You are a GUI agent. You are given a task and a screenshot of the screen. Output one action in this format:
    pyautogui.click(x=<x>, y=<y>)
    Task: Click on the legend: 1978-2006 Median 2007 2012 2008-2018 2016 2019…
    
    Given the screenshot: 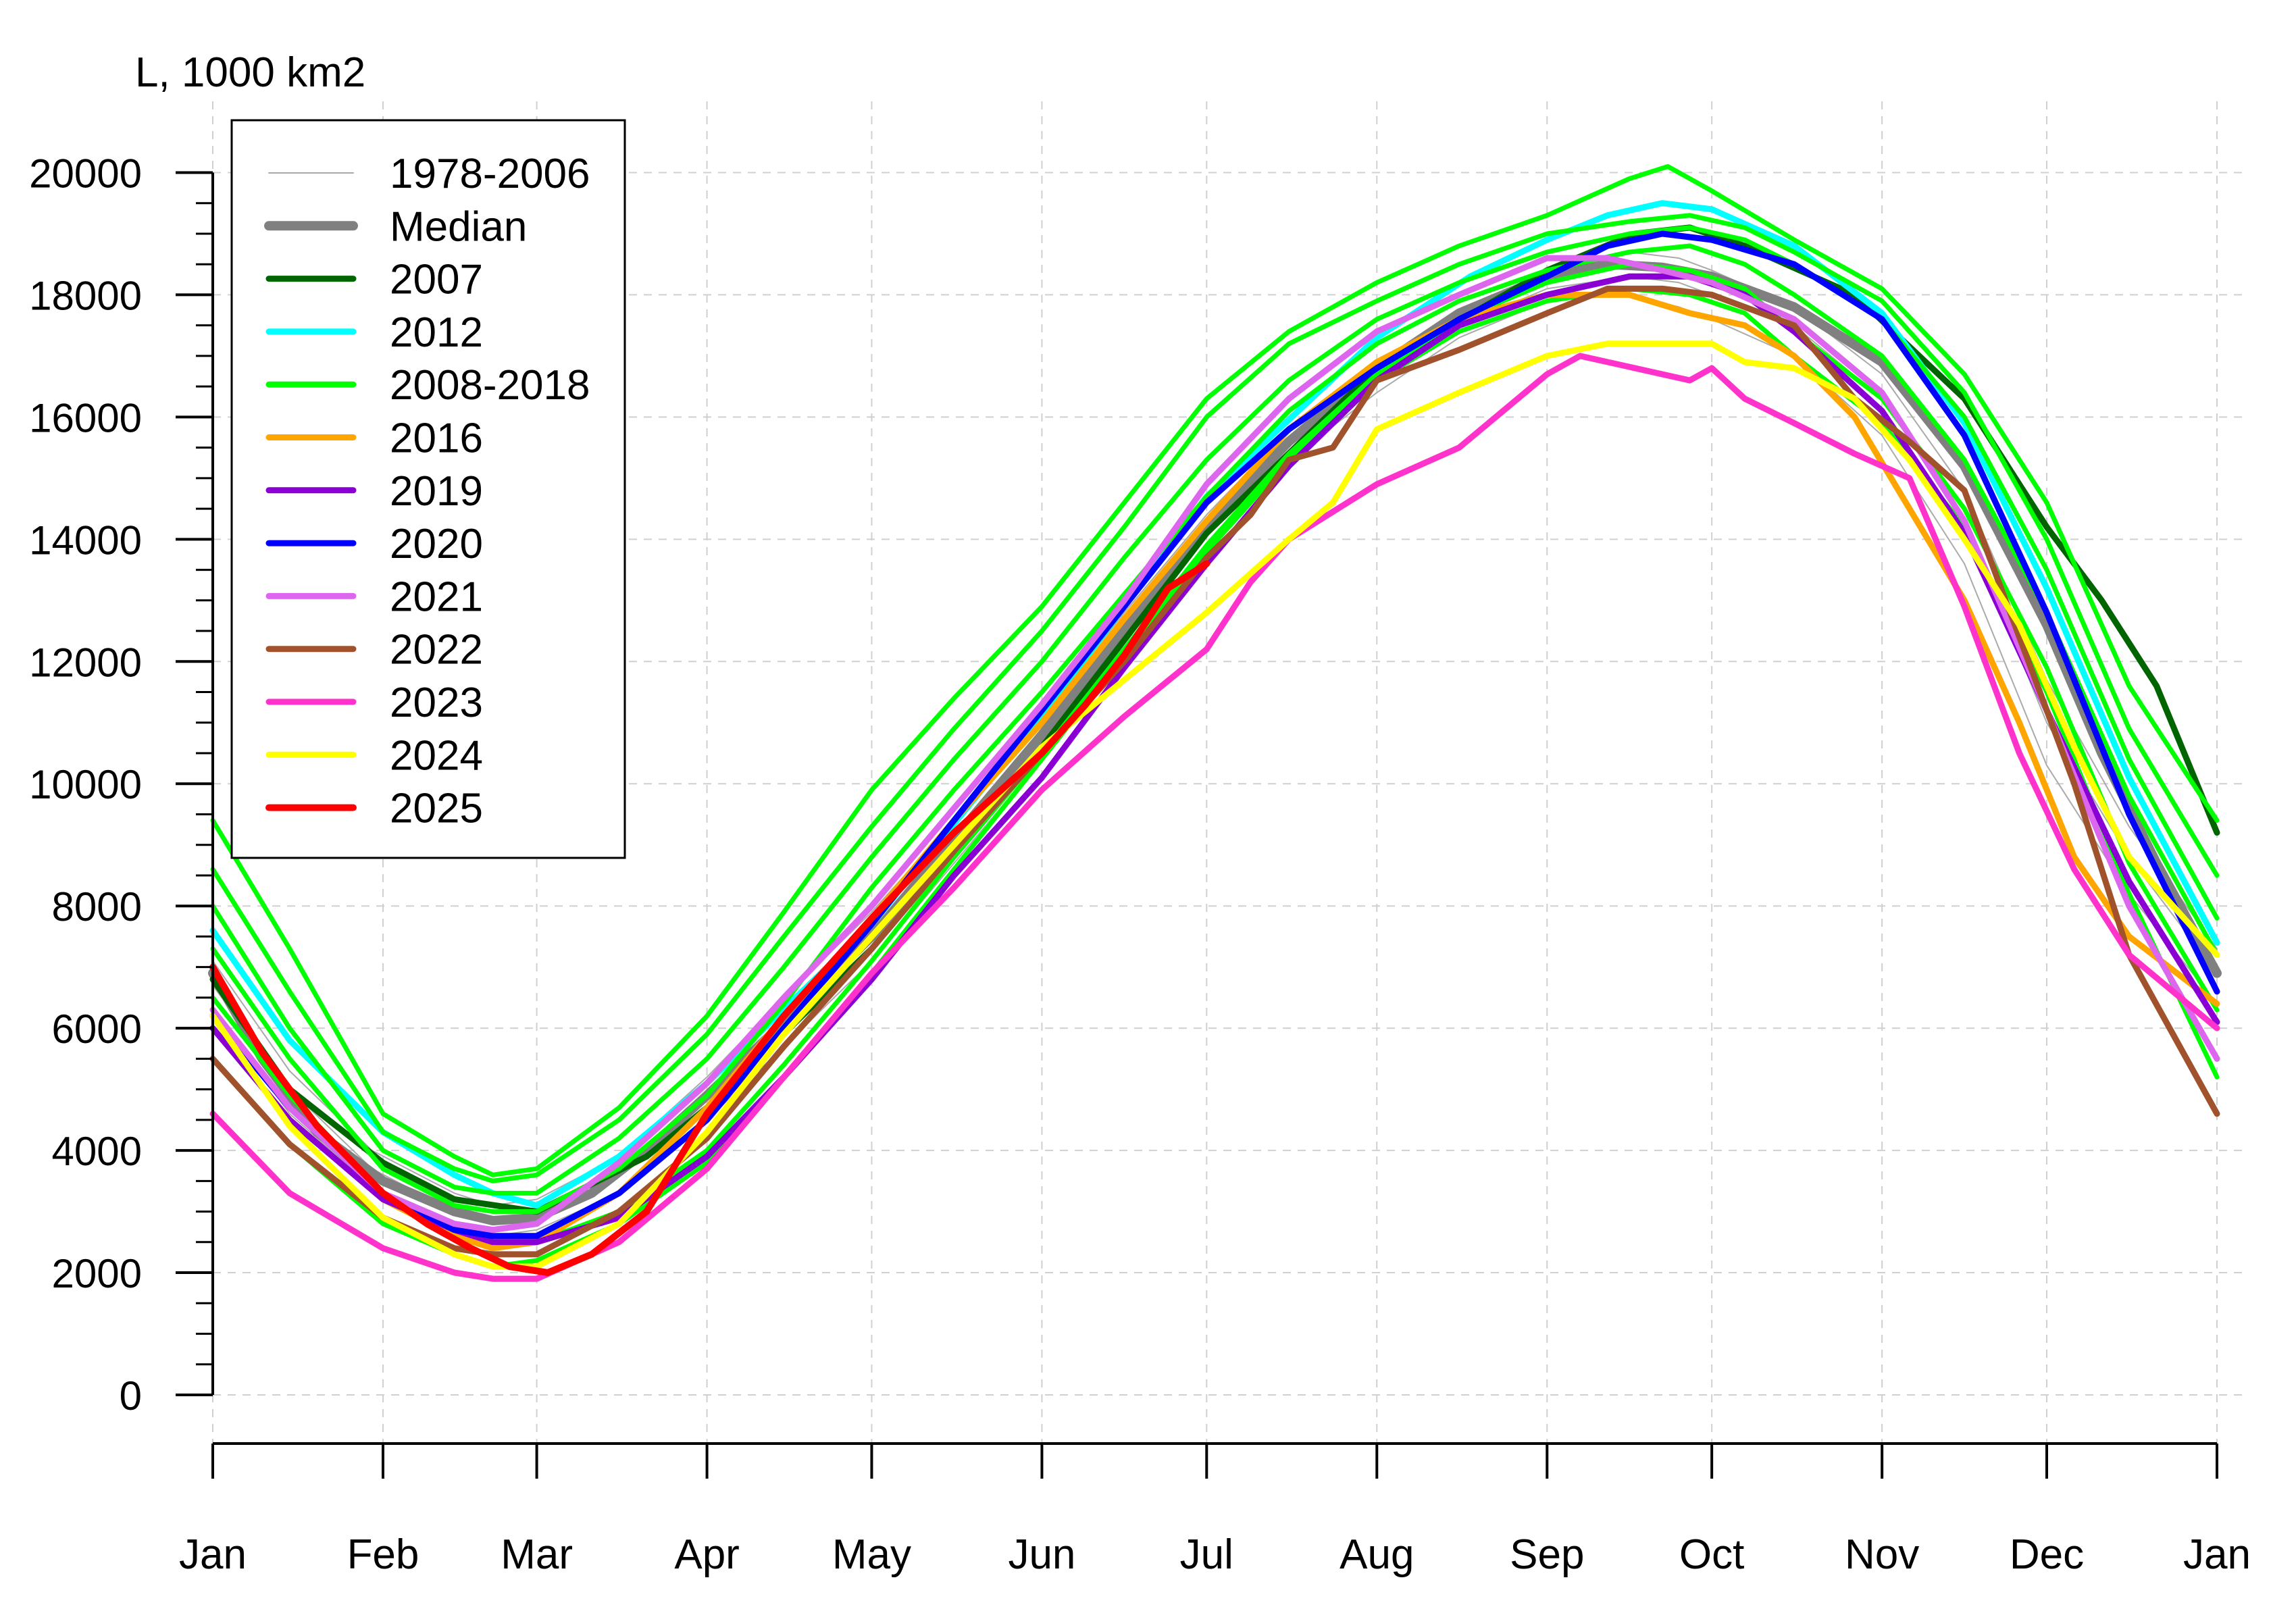 What is the action you would take?
    pyautogui.click(x=428, y=489)
    